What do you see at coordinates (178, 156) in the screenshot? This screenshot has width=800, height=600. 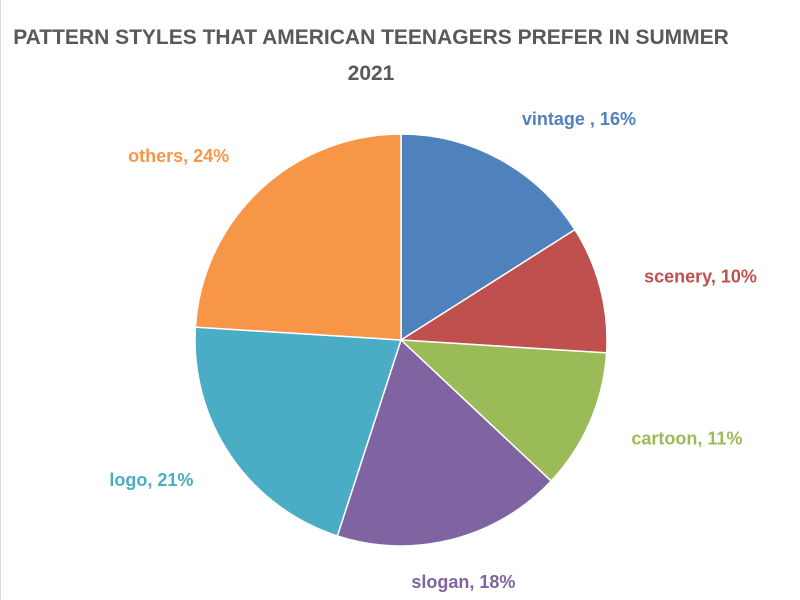 I see `data-label: others, 24%` at bounding box center [178, 156].